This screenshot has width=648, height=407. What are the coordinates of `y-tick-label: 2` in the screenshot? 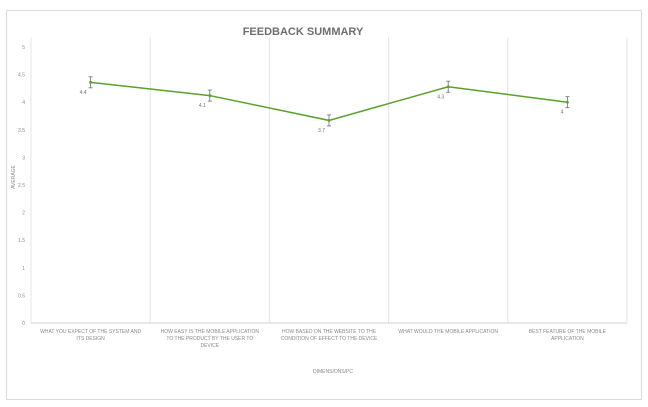 It's located at (23, 214).